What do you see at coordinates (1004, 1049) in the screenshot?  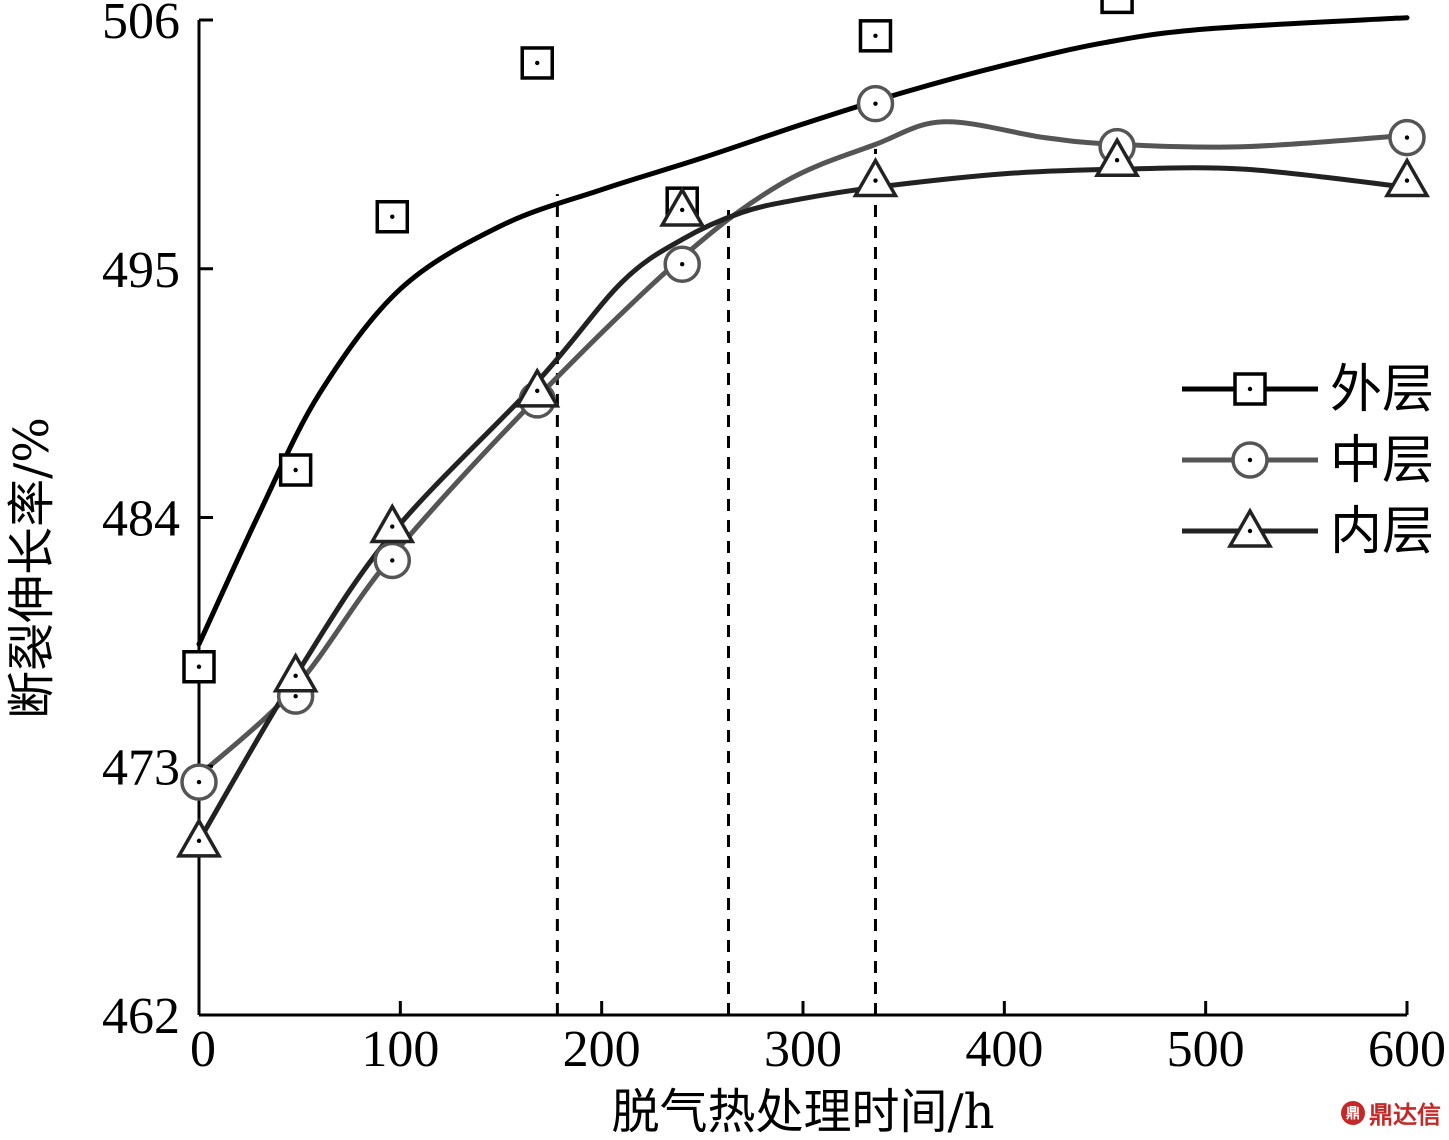 I see `x-tick-label: 400` at bounding box center [1004, 1049].